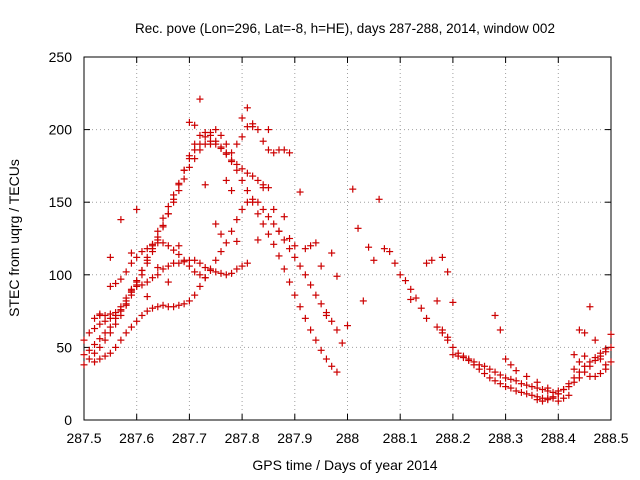 The height and width of the screenshot is (480, 640). I want to click on y-tick-label: 100, so click(61, 275).